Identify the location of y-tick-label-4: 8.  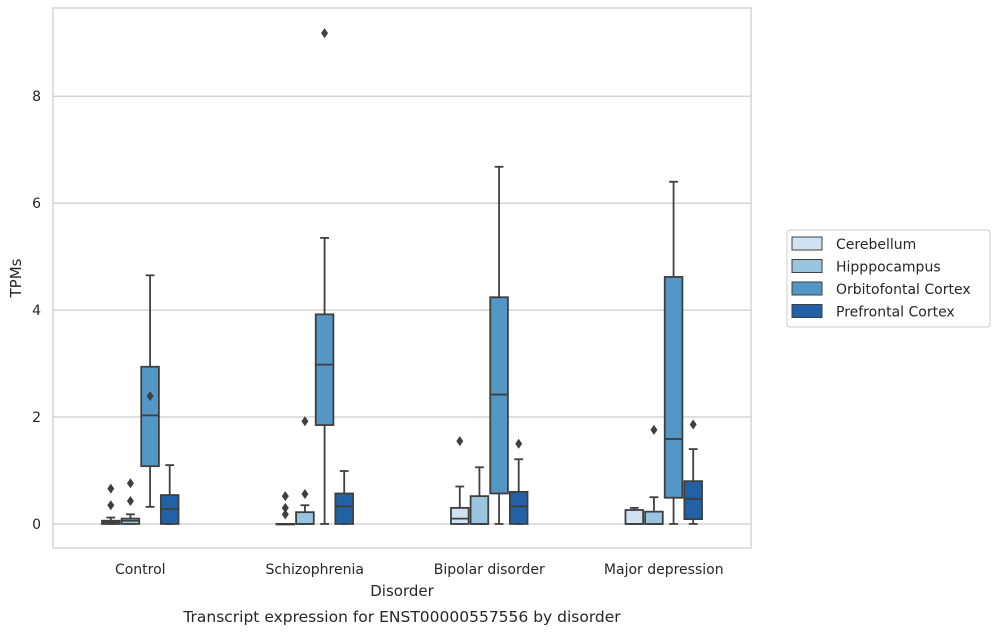
(36, 97).